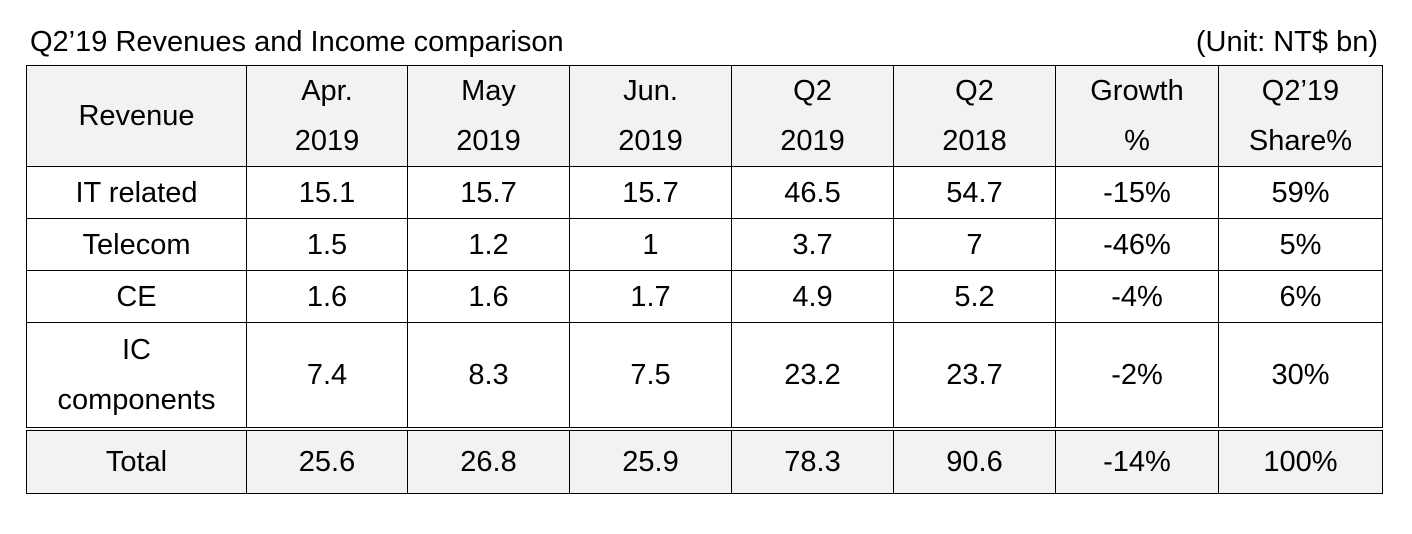 This screenshot has height=534, width=1412. I want to click on row-label: IC components, so click(136, 376).